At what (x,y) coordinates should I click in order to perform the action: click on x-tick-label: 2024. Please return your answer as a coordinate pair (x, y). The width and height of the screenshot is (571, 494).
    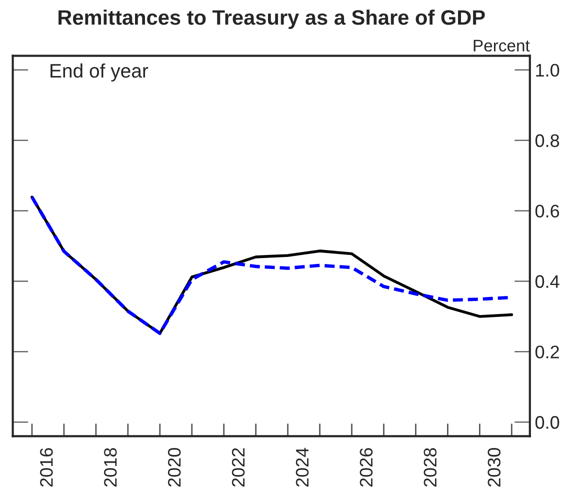
    Looking at the image, I should click on (302, 467).